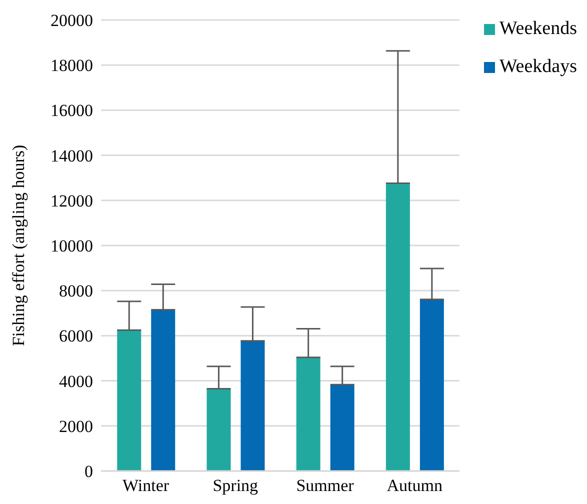  I want to click on y-tick-label: 18000, so click(71, 66).